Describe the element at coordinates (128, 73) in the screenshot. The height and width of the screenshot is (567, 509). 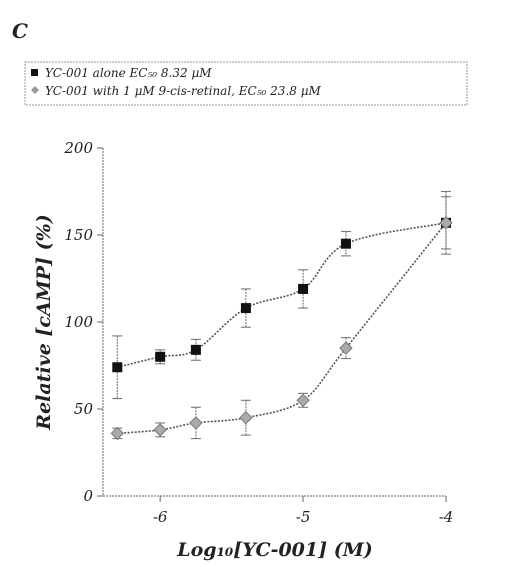
I see `legend-label-series-1: YC-001 alone EC₅₀ 8.32 μM` at that location.